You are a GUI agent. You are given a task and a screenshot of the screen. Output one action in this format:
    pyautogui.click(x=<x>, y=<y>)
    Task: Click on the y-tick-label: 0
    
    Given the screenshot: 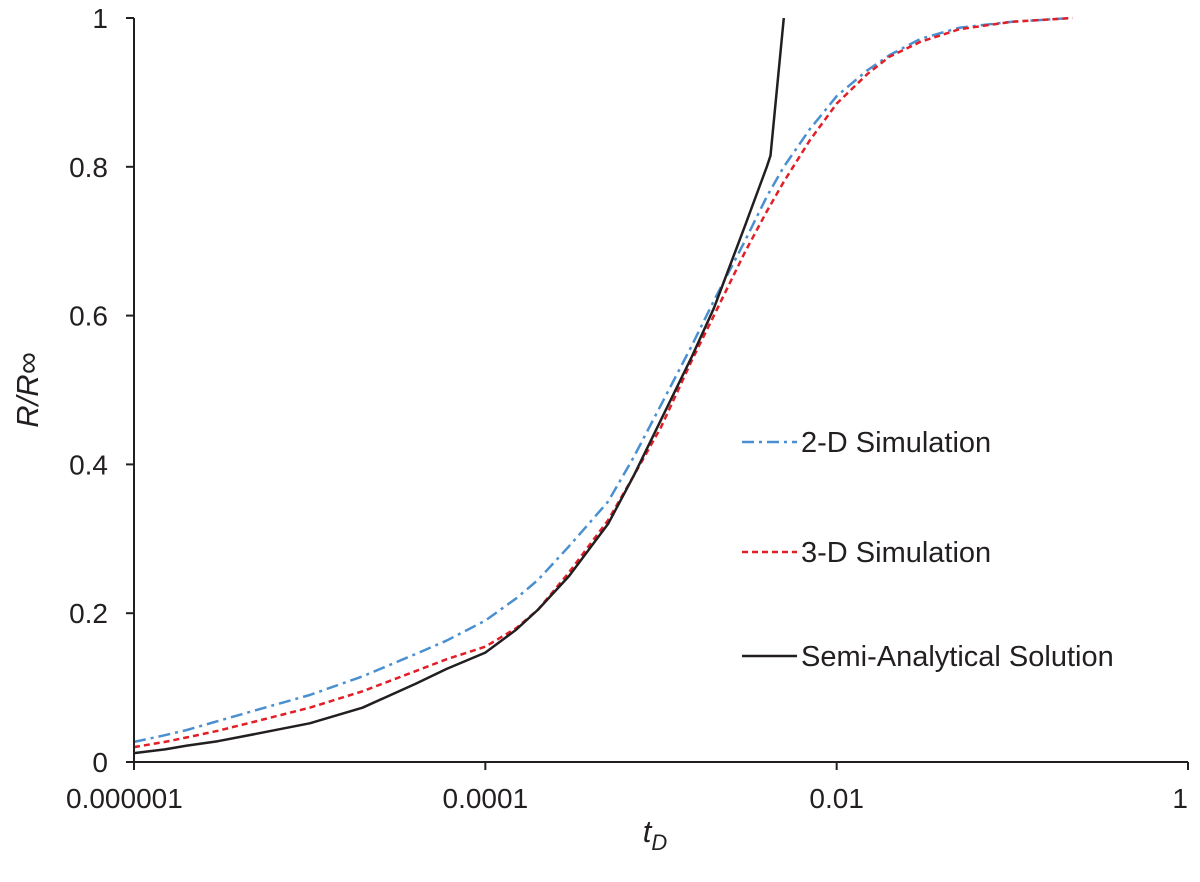 What is the action you would take?
    pyautogui.click(x=100, y=762)
    